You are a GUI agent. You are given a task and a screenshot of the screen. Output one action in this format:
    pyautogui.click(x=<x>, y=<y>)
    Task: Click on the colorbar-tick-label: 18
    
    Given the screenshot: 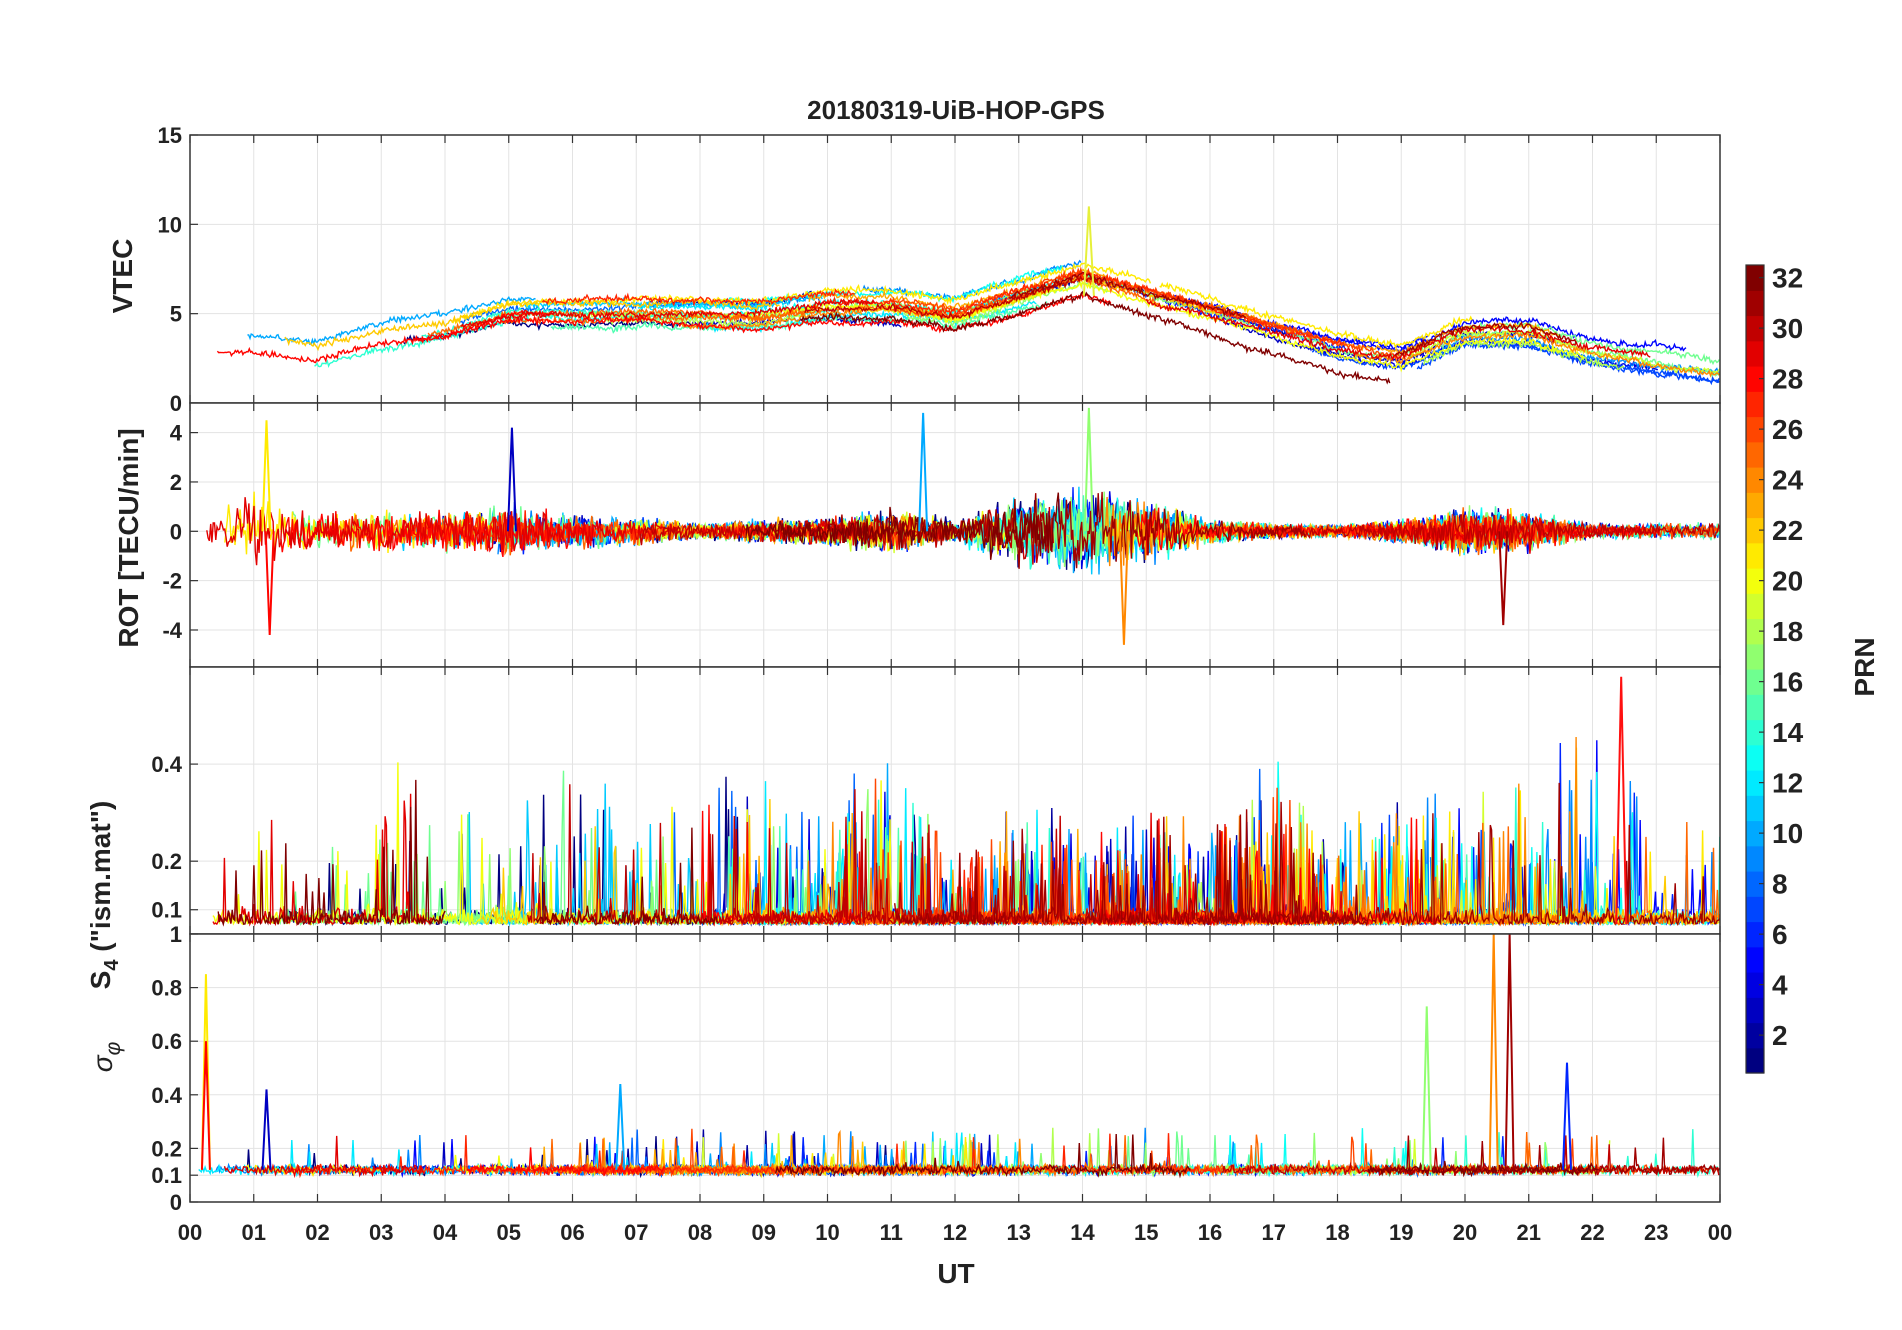 What is the action you would take?
    pyautogui.click(x=1787, y=631)
    